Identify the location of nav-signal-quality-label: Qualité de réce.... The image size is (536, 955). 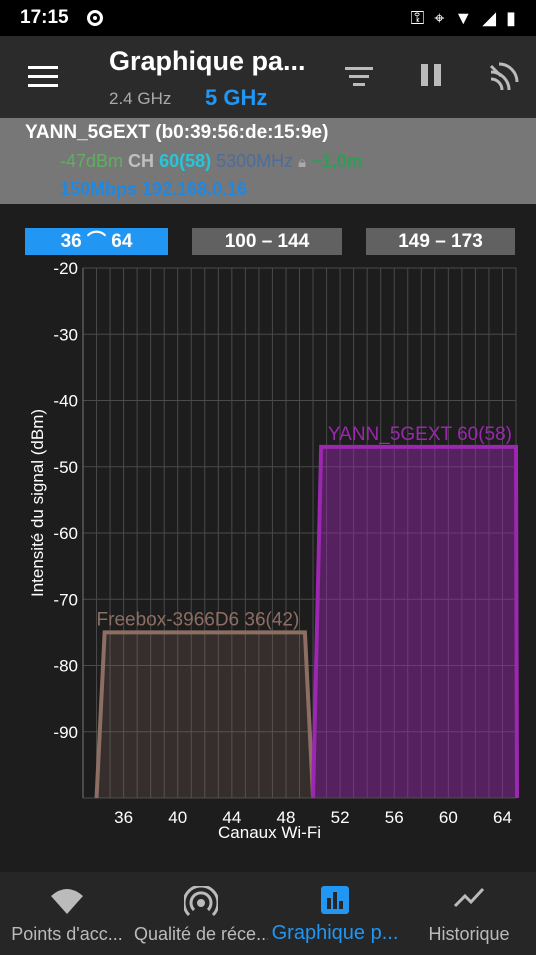
(201, 934).